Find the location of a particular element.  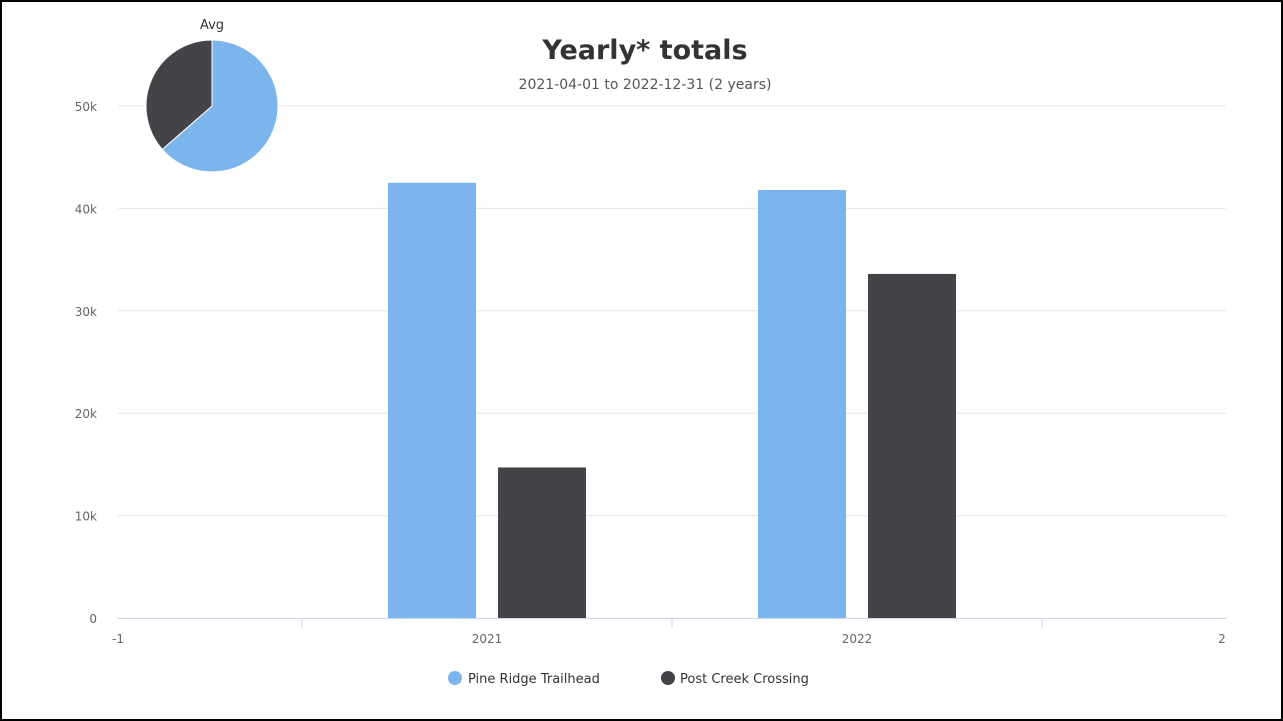

legend-label-post-creek: Post Creek Crossing is located at coordinates (744, 679).